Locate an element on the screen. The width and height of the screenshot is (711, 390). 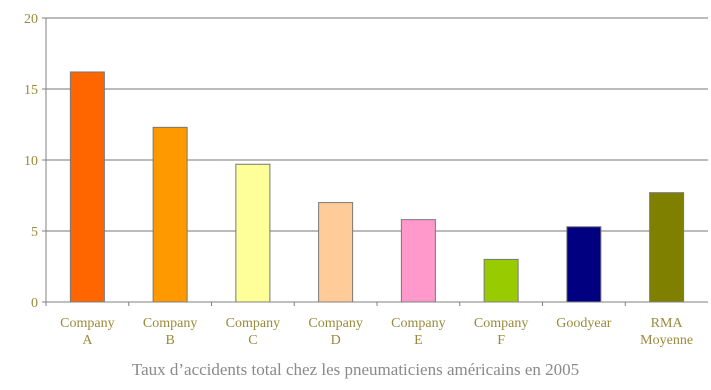
x-category-label: D is located at coordinates (336, 340).